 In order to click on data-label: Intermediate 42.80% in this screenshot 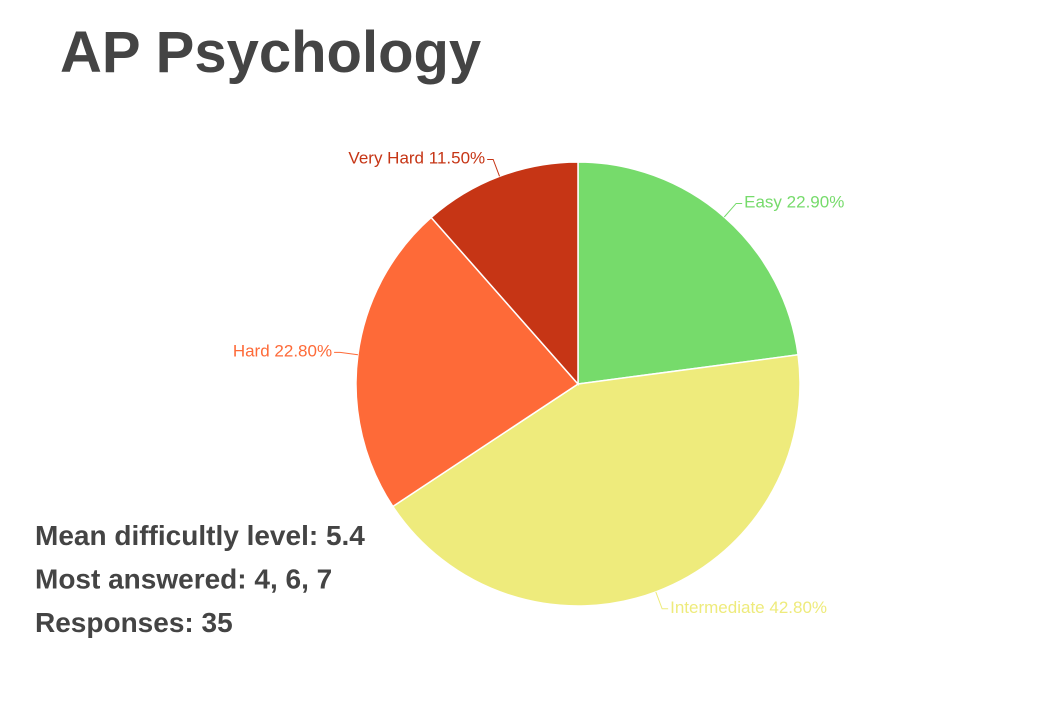, I will do `click(748, 607)`.